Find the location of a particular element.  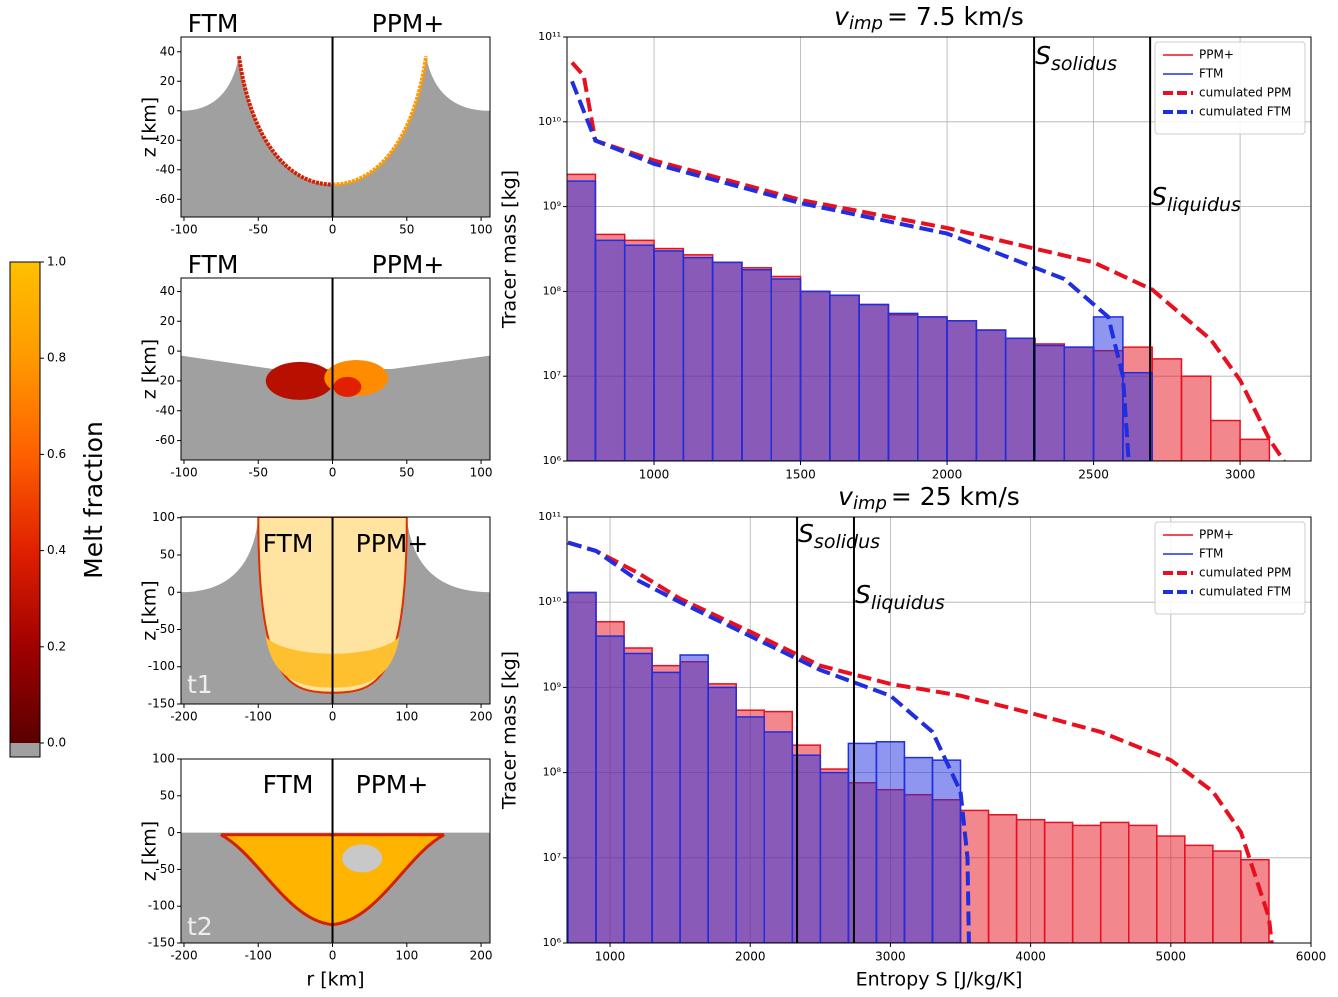

title-text: = 25 km/s is located at coordinates (955, 496).